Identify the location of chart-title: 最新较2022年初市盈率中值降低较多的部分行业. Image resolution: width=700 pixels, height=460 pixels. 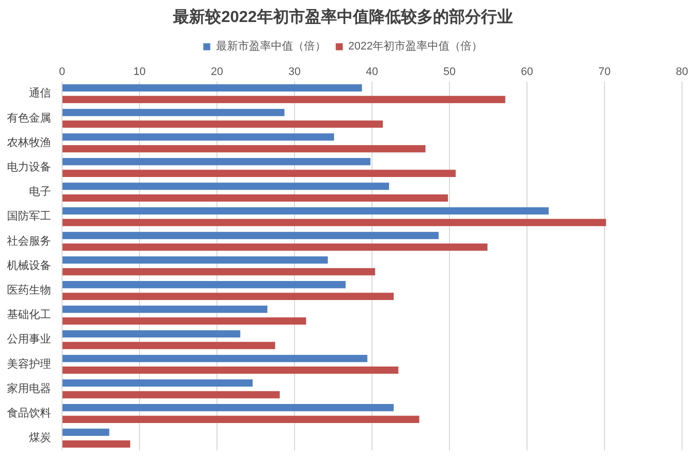
(342, 16).